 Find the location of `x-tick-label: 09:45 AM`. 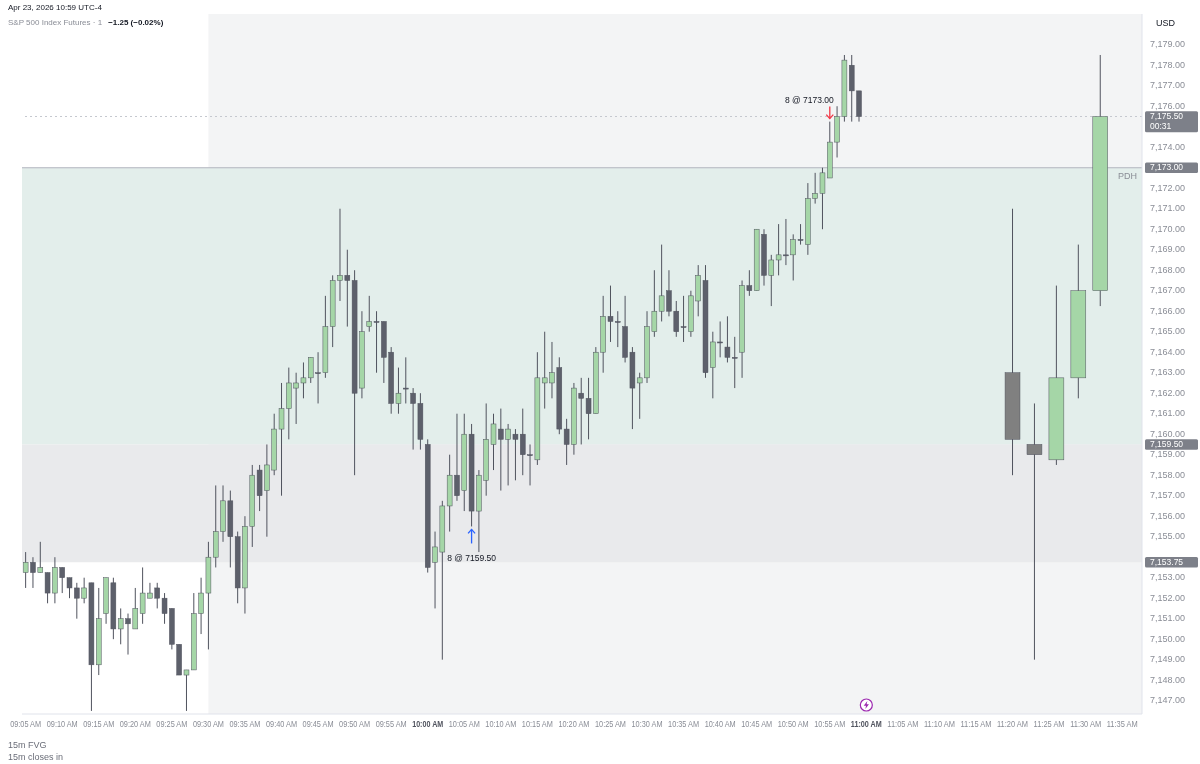

x-tick-label: 09:45 AM is located at coordinates (320, 724).